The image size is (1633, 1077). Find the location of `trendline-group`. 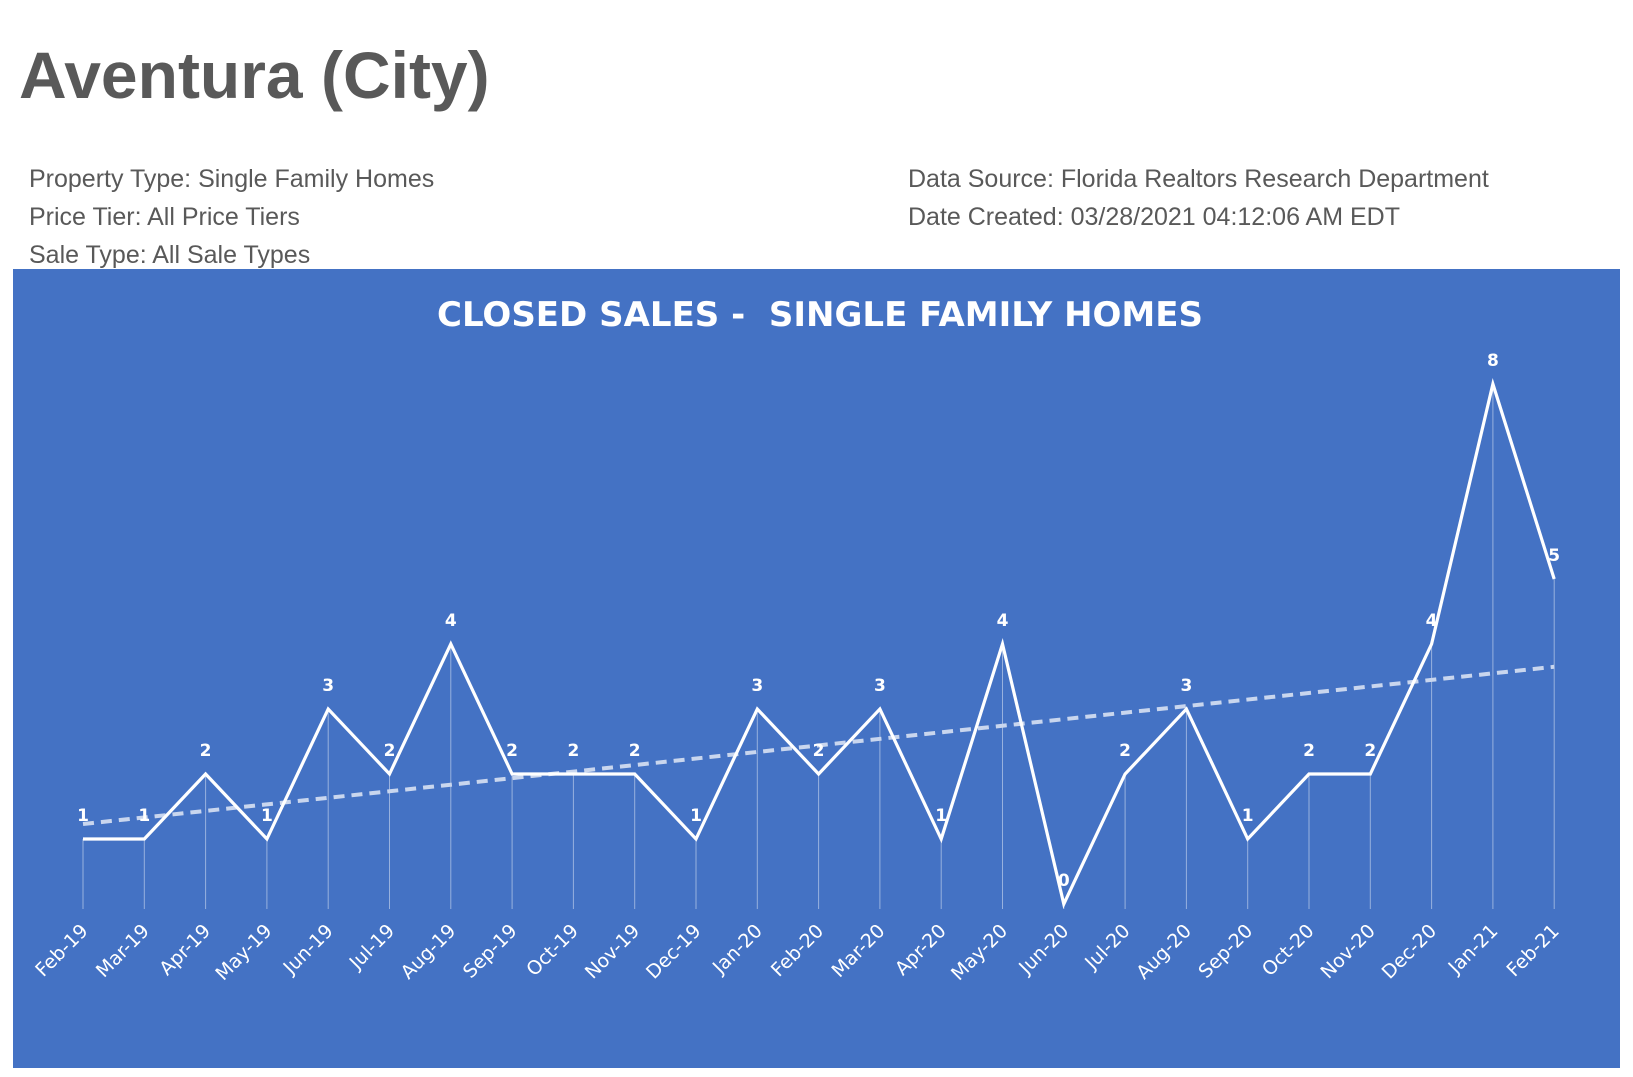

trendline-group is located at coordinates (818, 745).